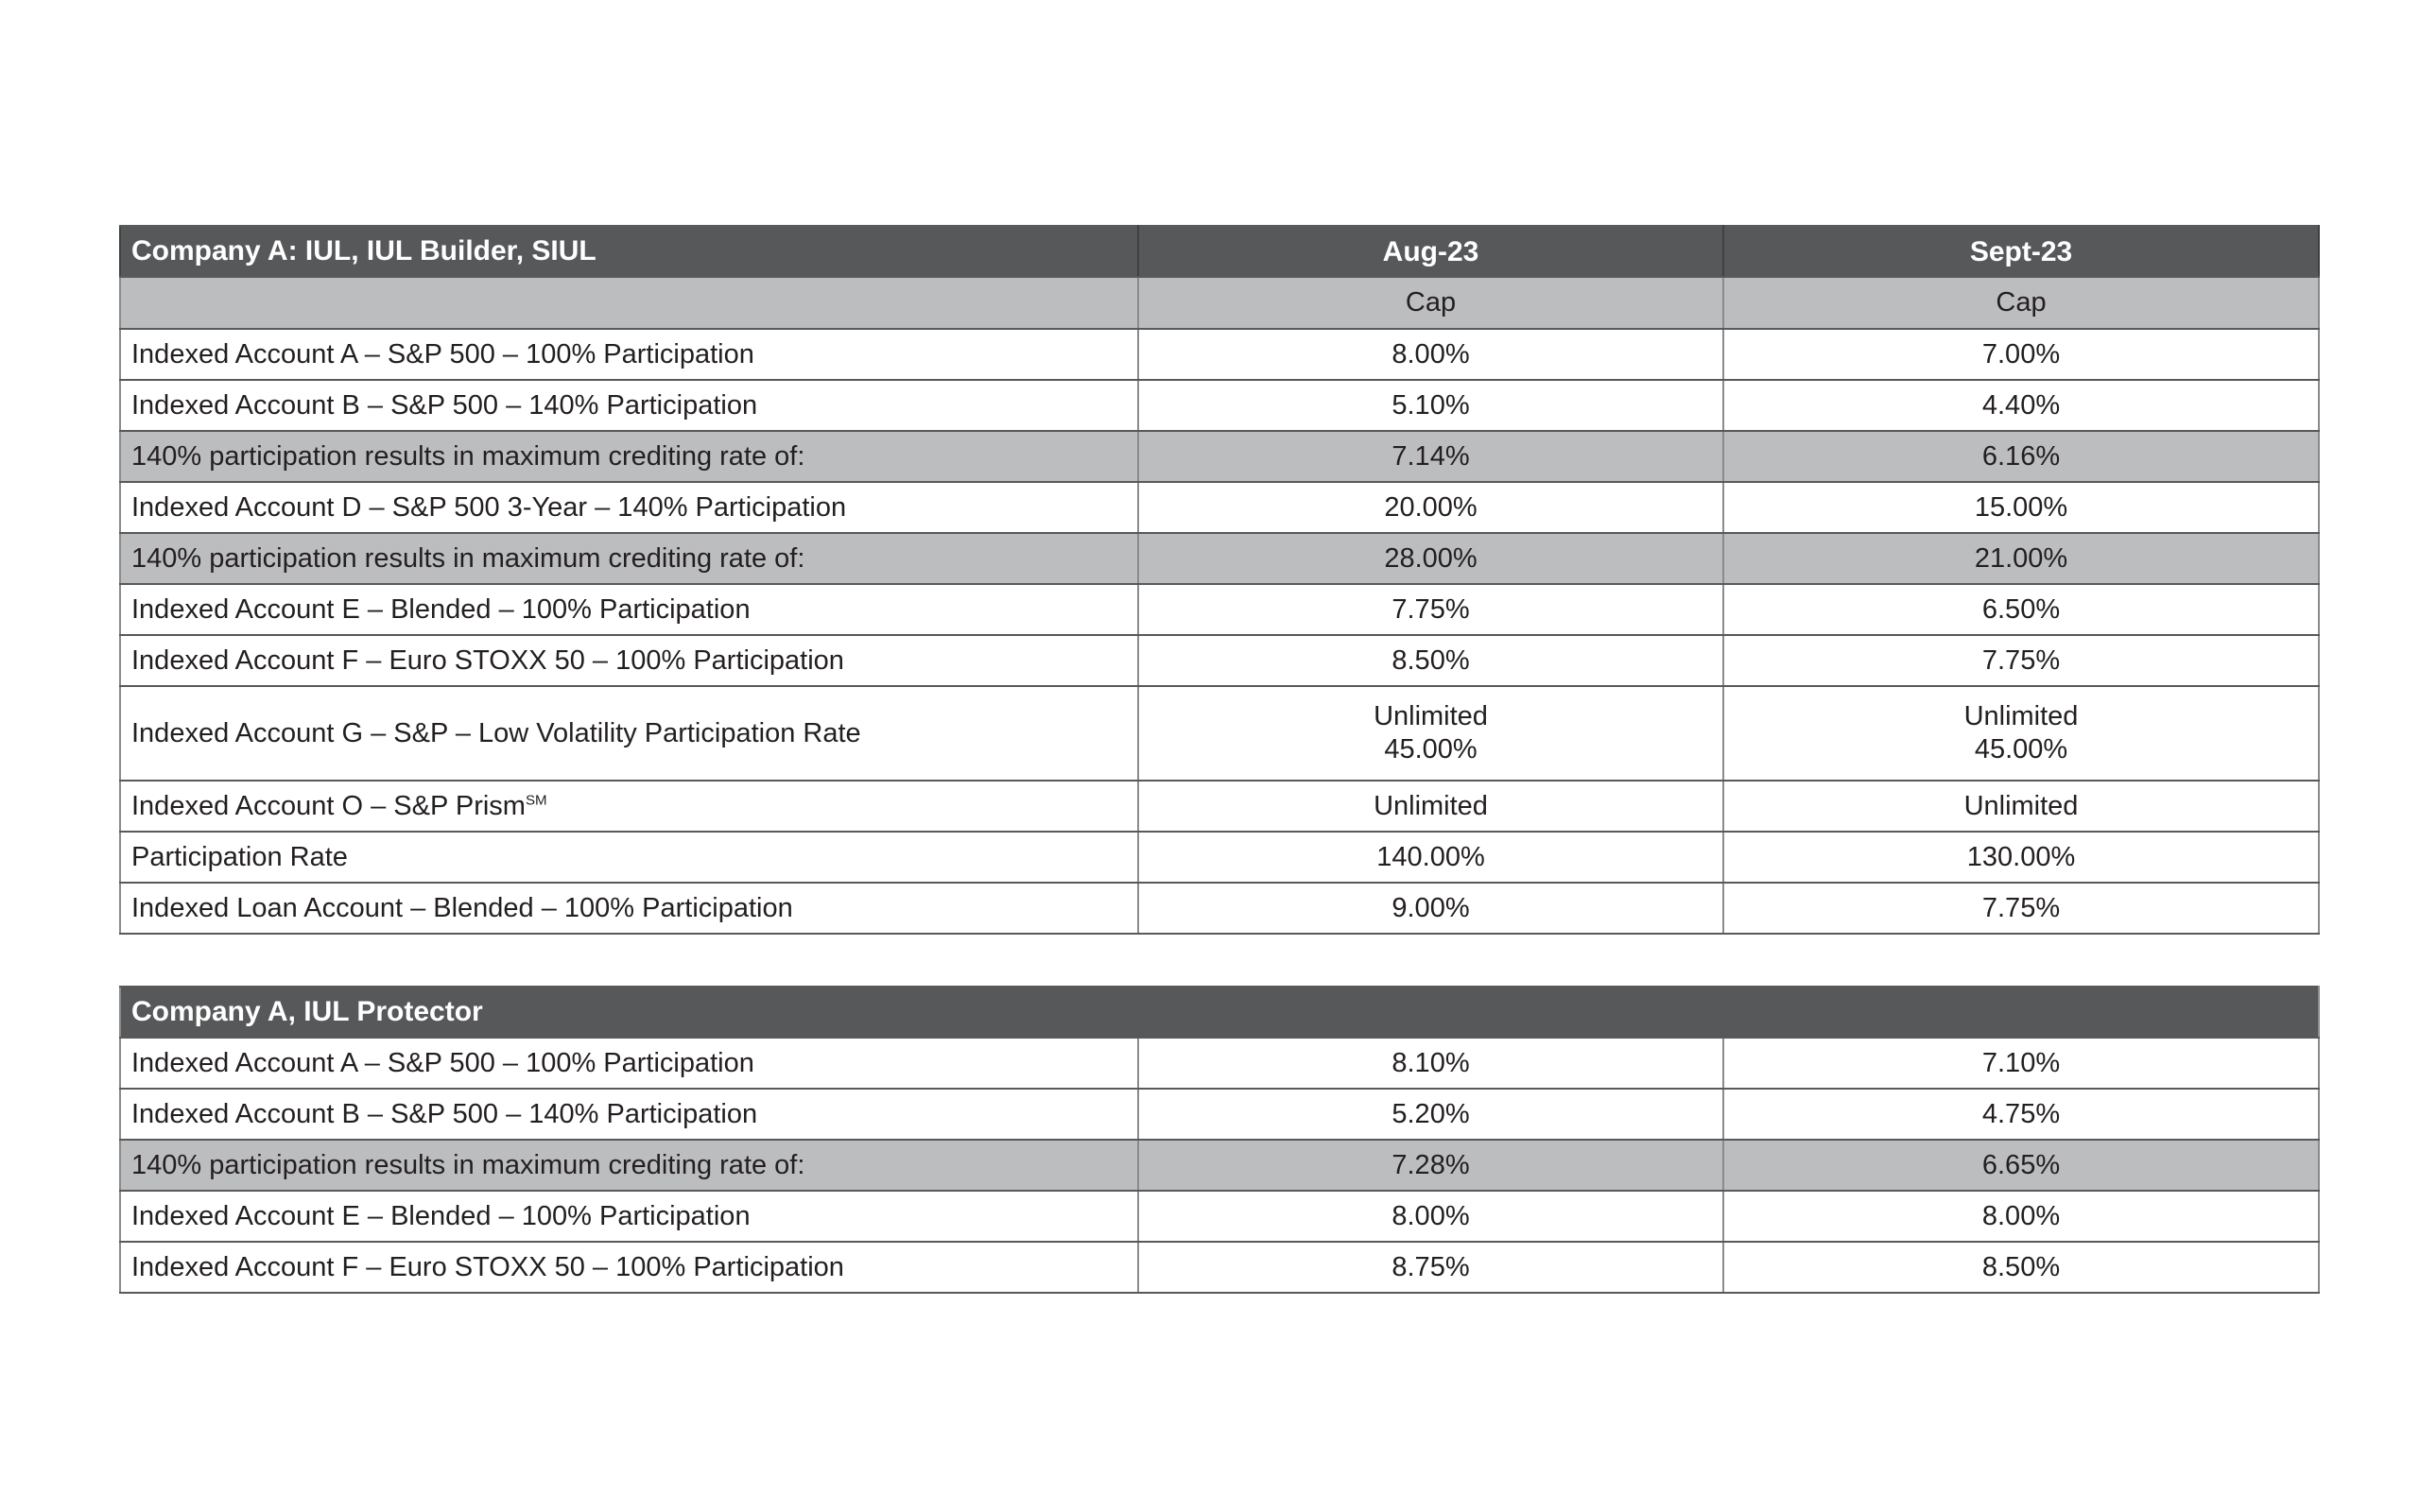 This screenshot has height=1512, width=2420. What do you see at coordinates (2021, 251) in the screenshot?
I see `table1-column-header-sept: Sept-23` at bounding box center [2021, 251].